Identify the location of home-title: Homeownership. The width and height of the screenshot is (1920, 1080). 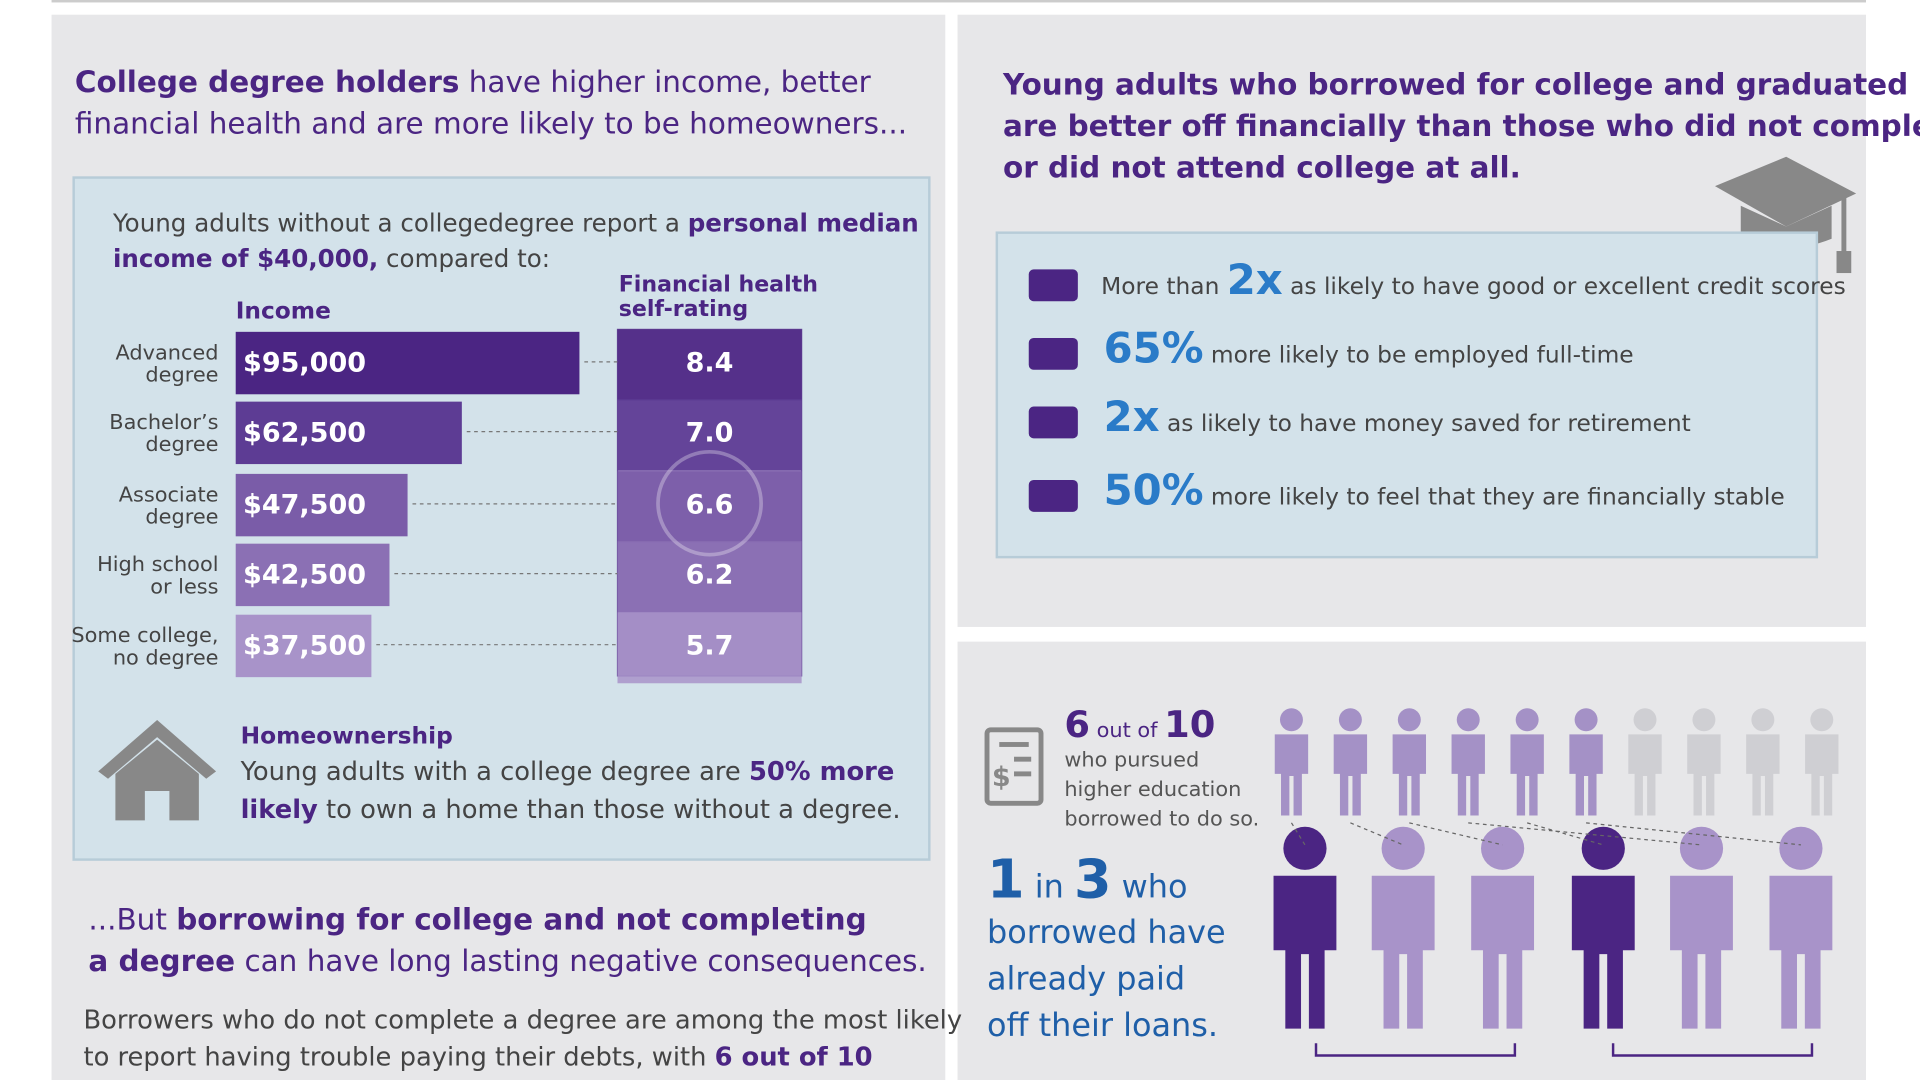
(347, 735).